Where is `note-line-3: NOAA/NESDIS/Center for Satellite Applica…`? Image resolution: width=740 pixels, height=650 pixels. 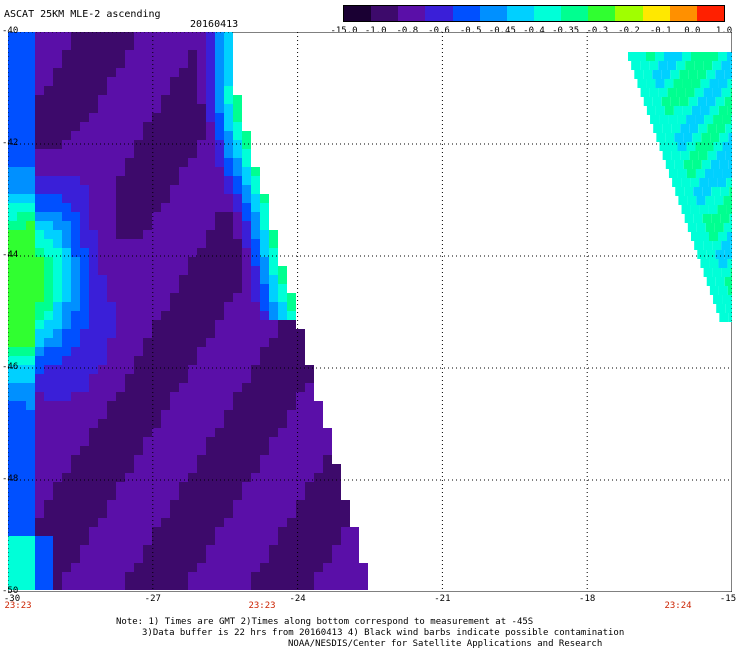
note-line-3: NOAA/NESDIS/Center for Satellite Applica… is located at coordinates (445, 644).